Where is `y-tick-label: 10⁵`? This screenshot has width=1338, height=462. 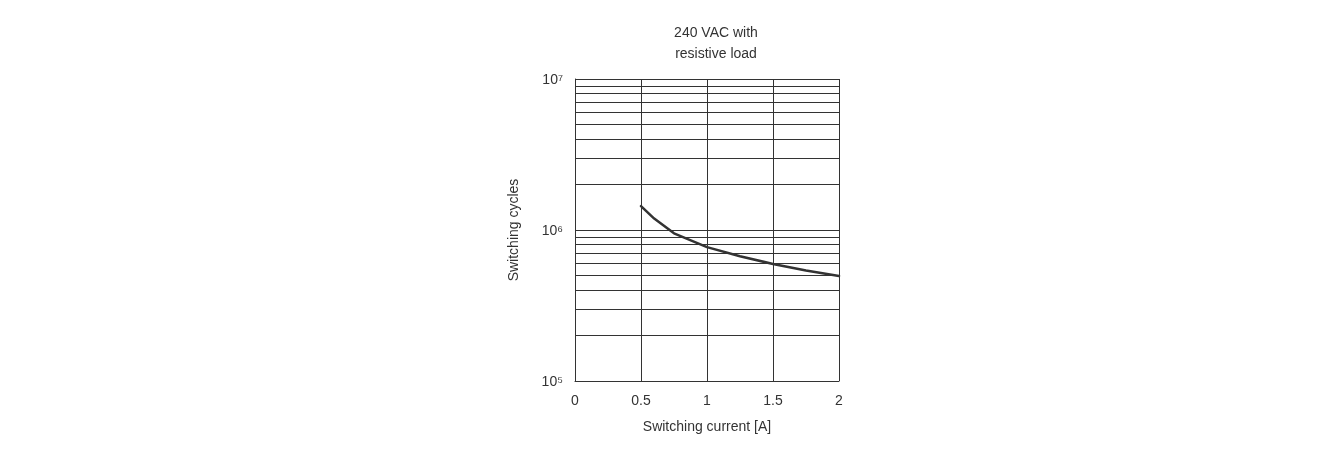 y-tick-label: 10⁵ is located at coordinates (552, 381).